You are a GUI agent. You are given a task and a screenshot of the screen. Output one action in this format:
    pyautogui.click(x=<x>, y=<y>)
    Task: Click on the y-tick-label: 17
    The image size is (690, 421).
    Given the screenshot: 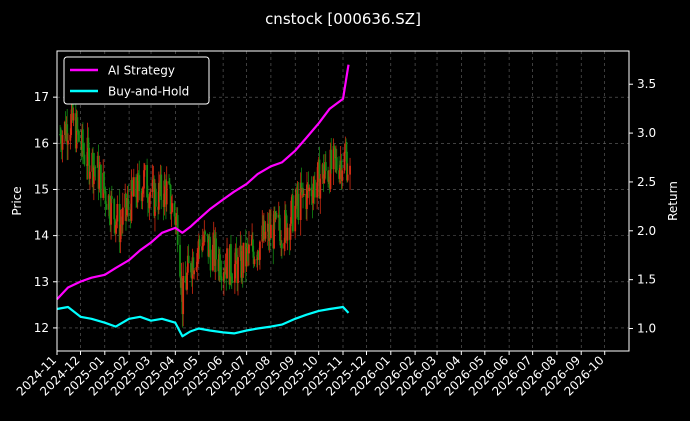 What is the action you would take?
    pyautogui.click(x=41, y=97)
    